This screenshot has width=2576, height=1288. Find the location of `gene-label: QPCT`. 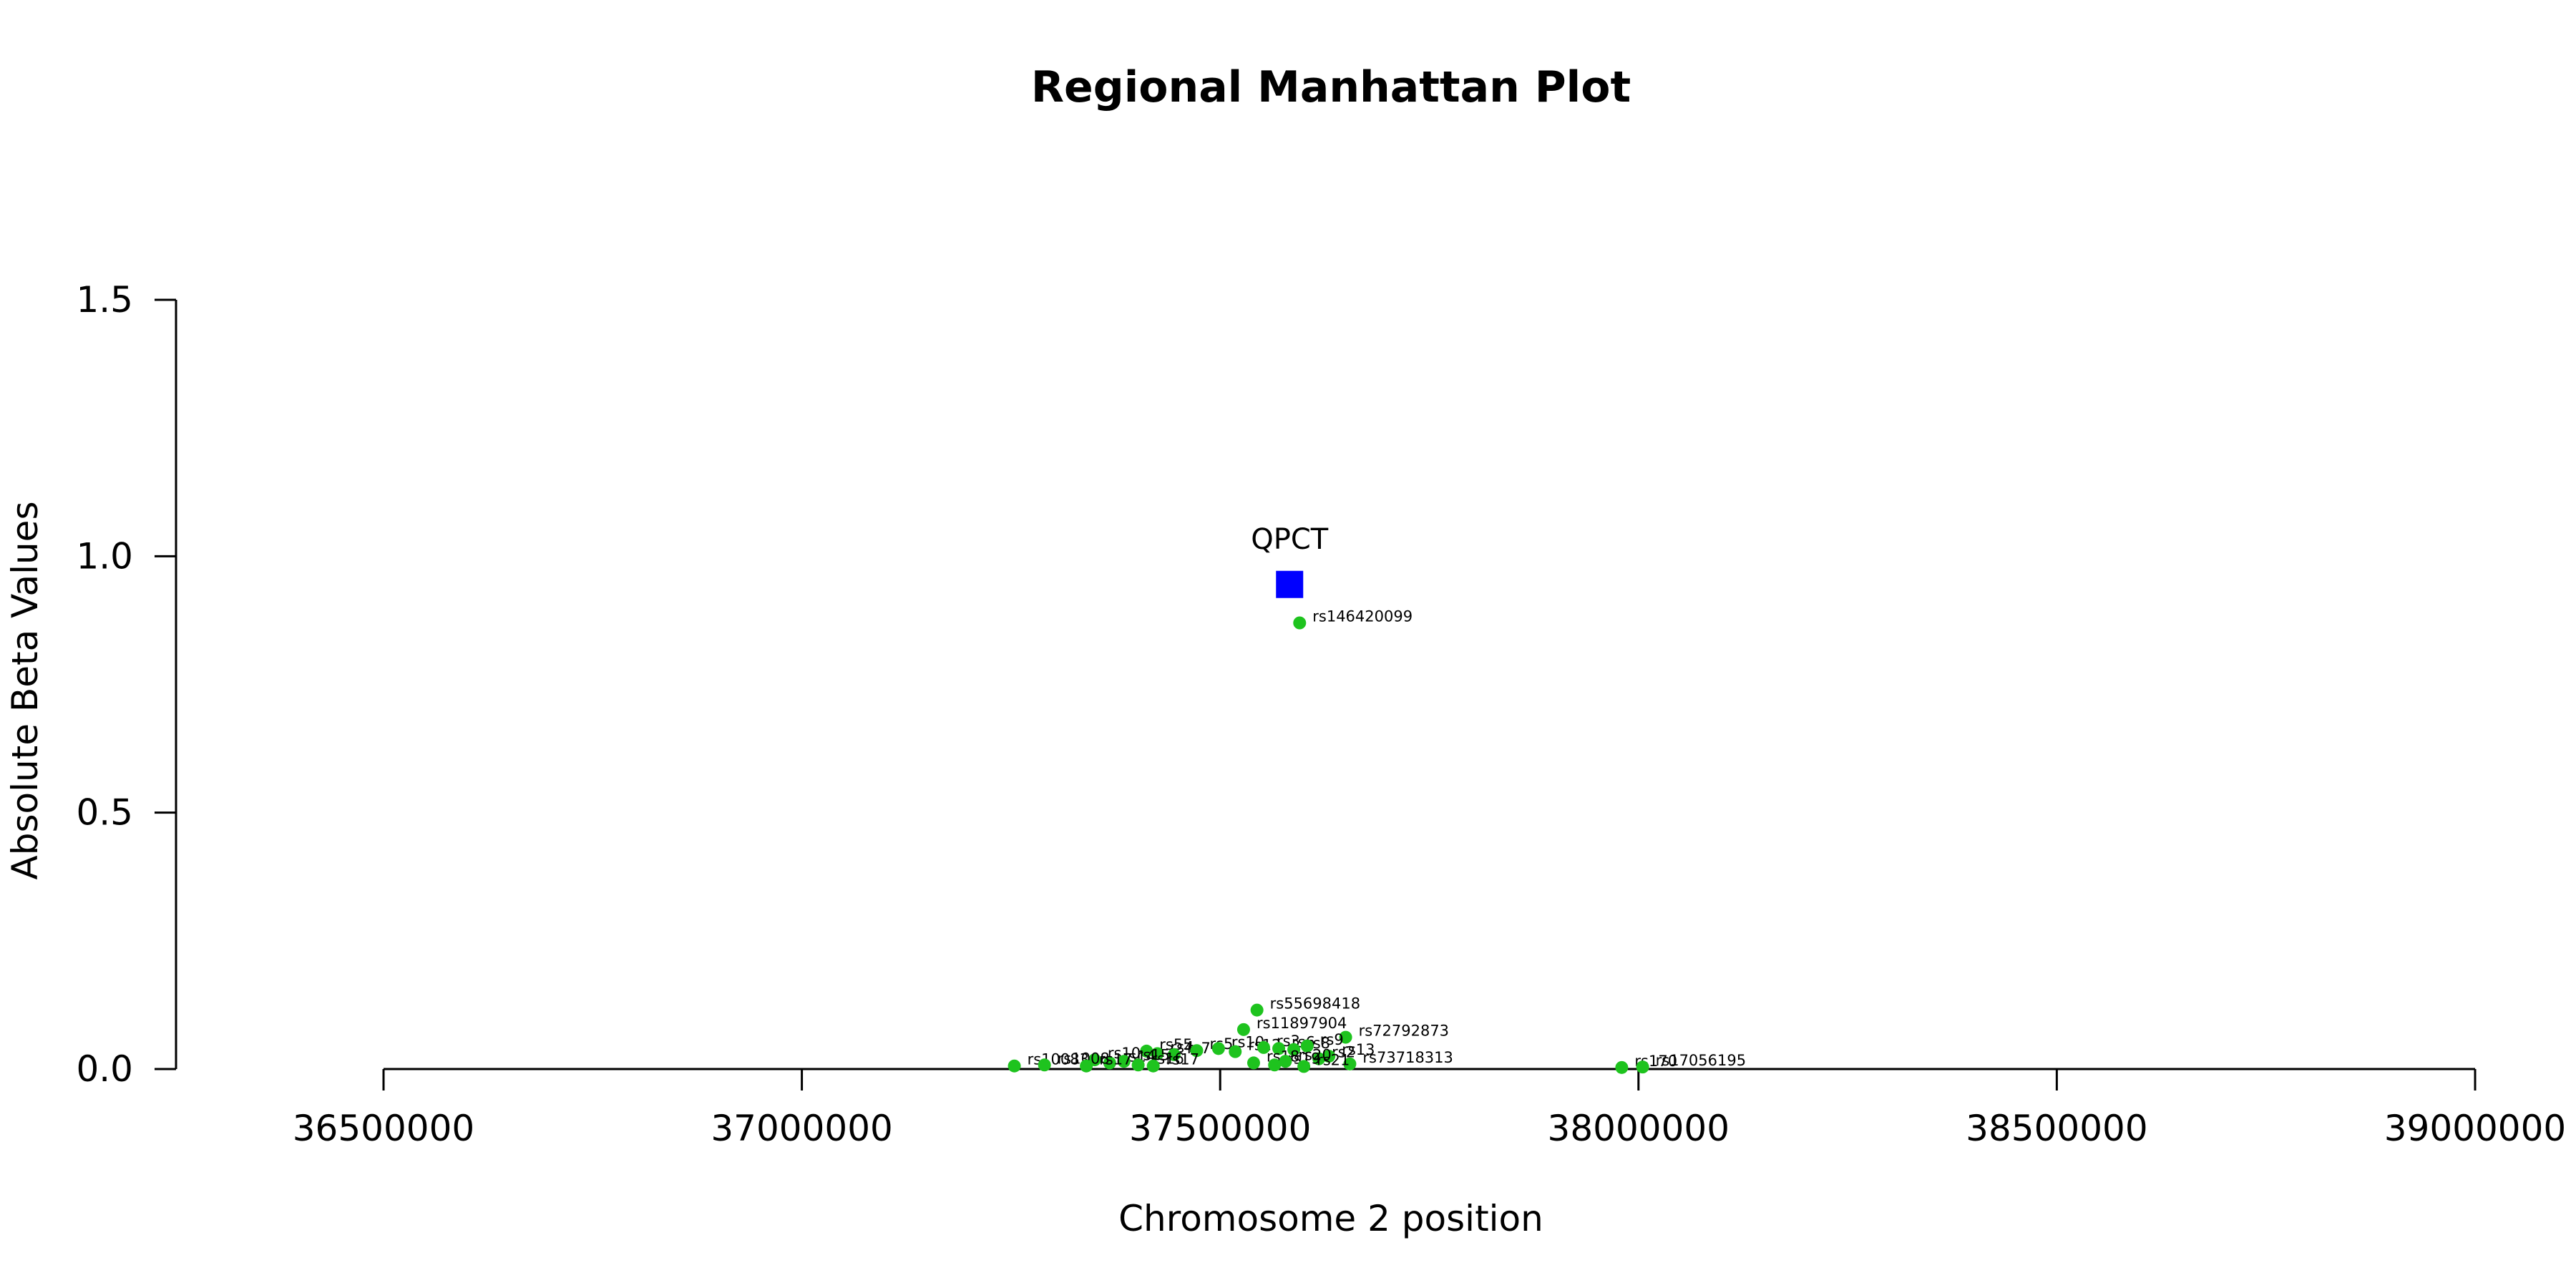

gene-label: QPCT is located at coordinates (1290, 539).